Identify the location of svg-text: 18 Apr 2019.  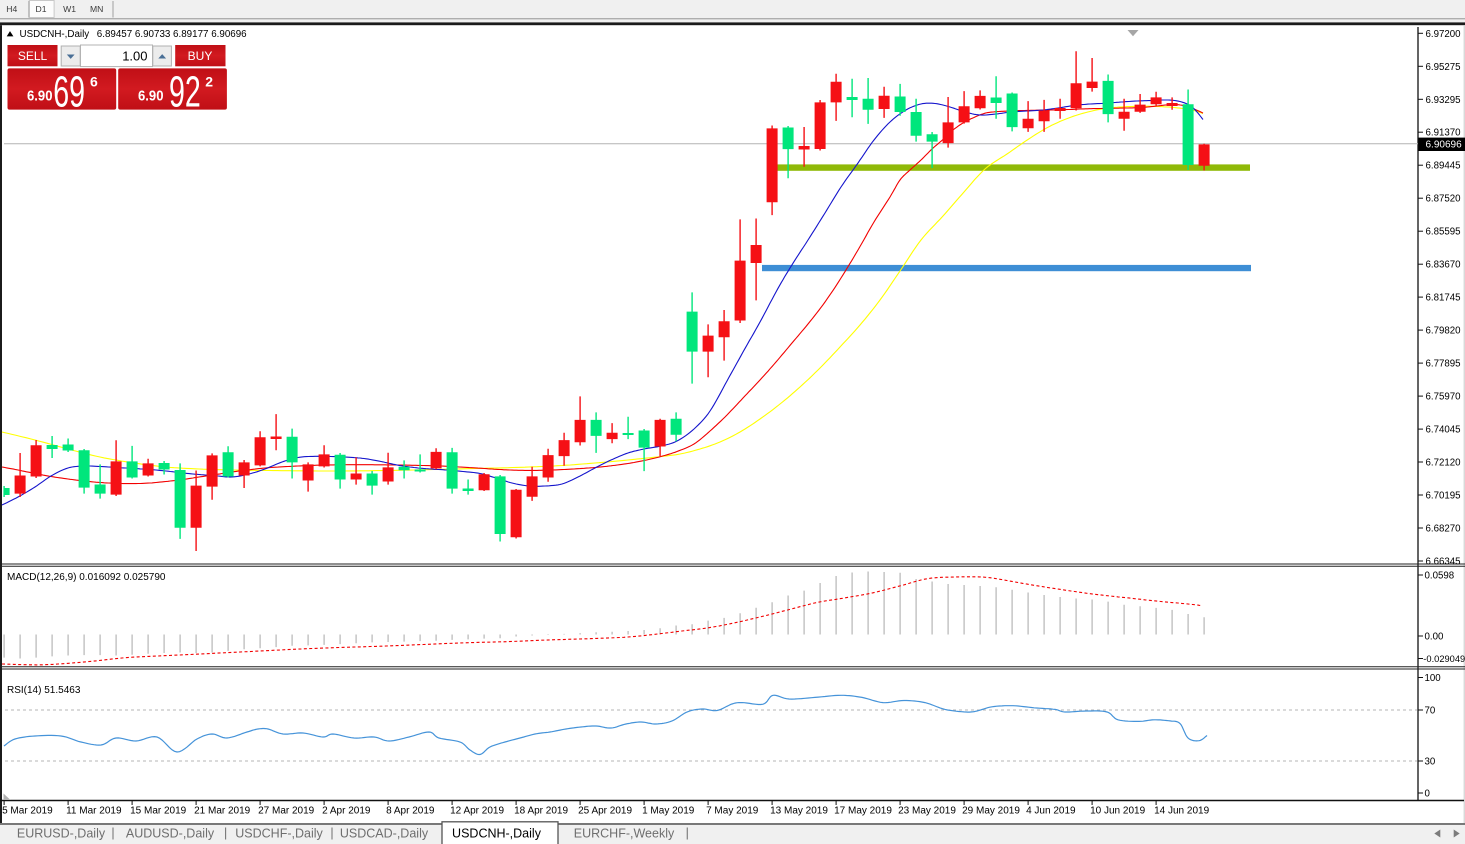
(541, 811).